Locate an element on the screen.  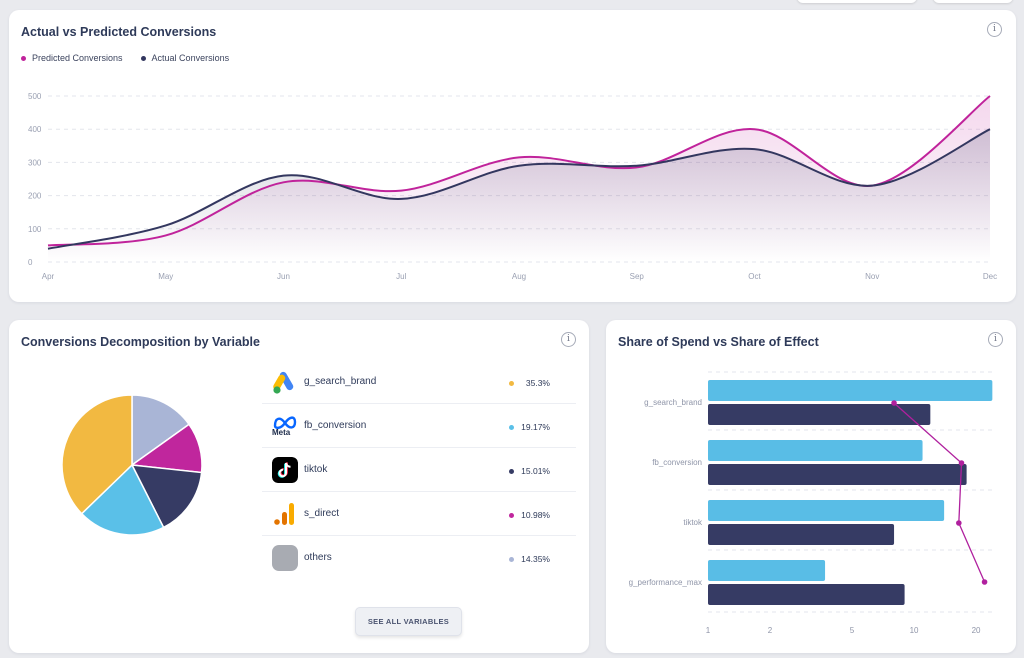
x-tick-label: Jun is located at coordinates (283, 276).